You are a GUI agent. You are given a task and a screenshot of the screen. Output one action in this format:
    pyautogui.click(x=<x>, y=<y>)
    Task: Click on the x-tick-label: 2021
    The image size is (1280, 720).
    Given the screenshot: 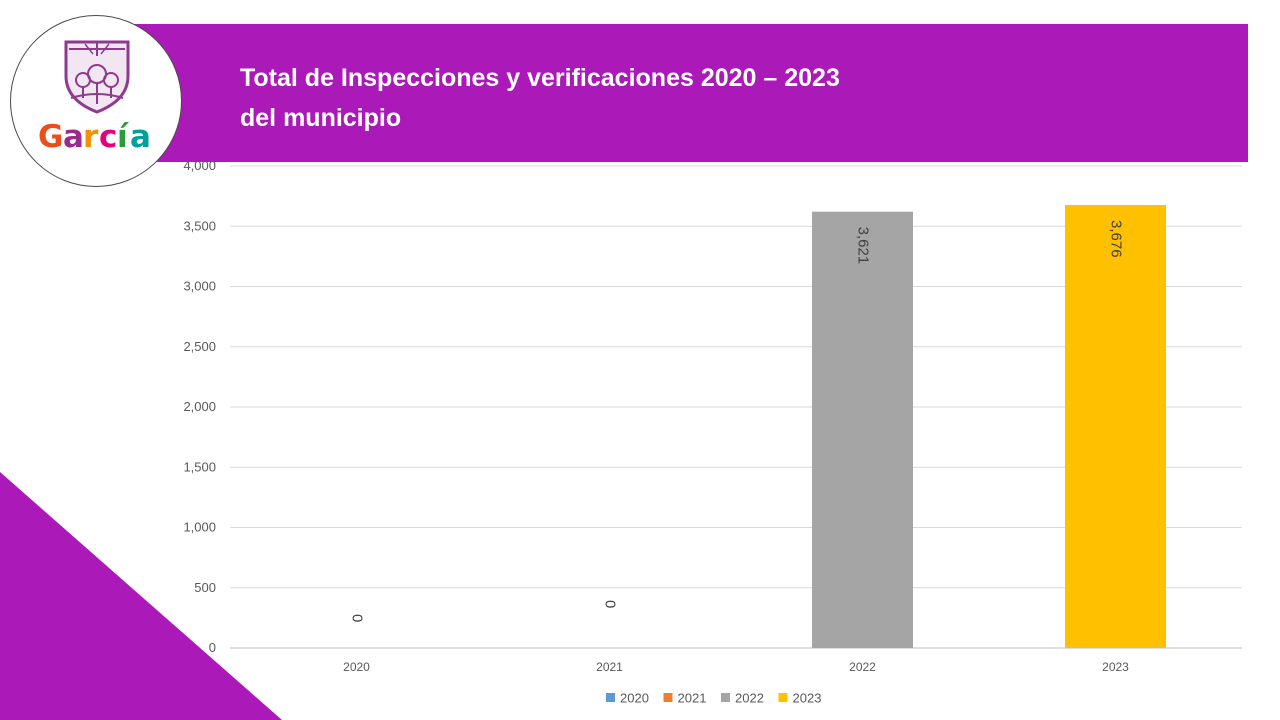 What is the action you would take?
    pyautogui.click(x=609, y=667)
    